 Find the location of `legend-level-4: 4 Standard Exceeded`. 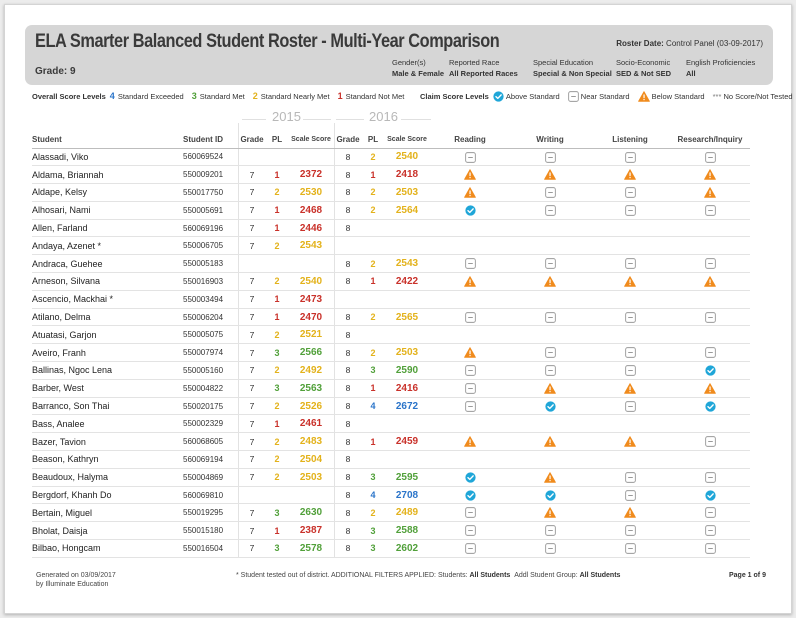

legend-level-4: 4 Standard Exceeded is located at coordinates (146, 96).